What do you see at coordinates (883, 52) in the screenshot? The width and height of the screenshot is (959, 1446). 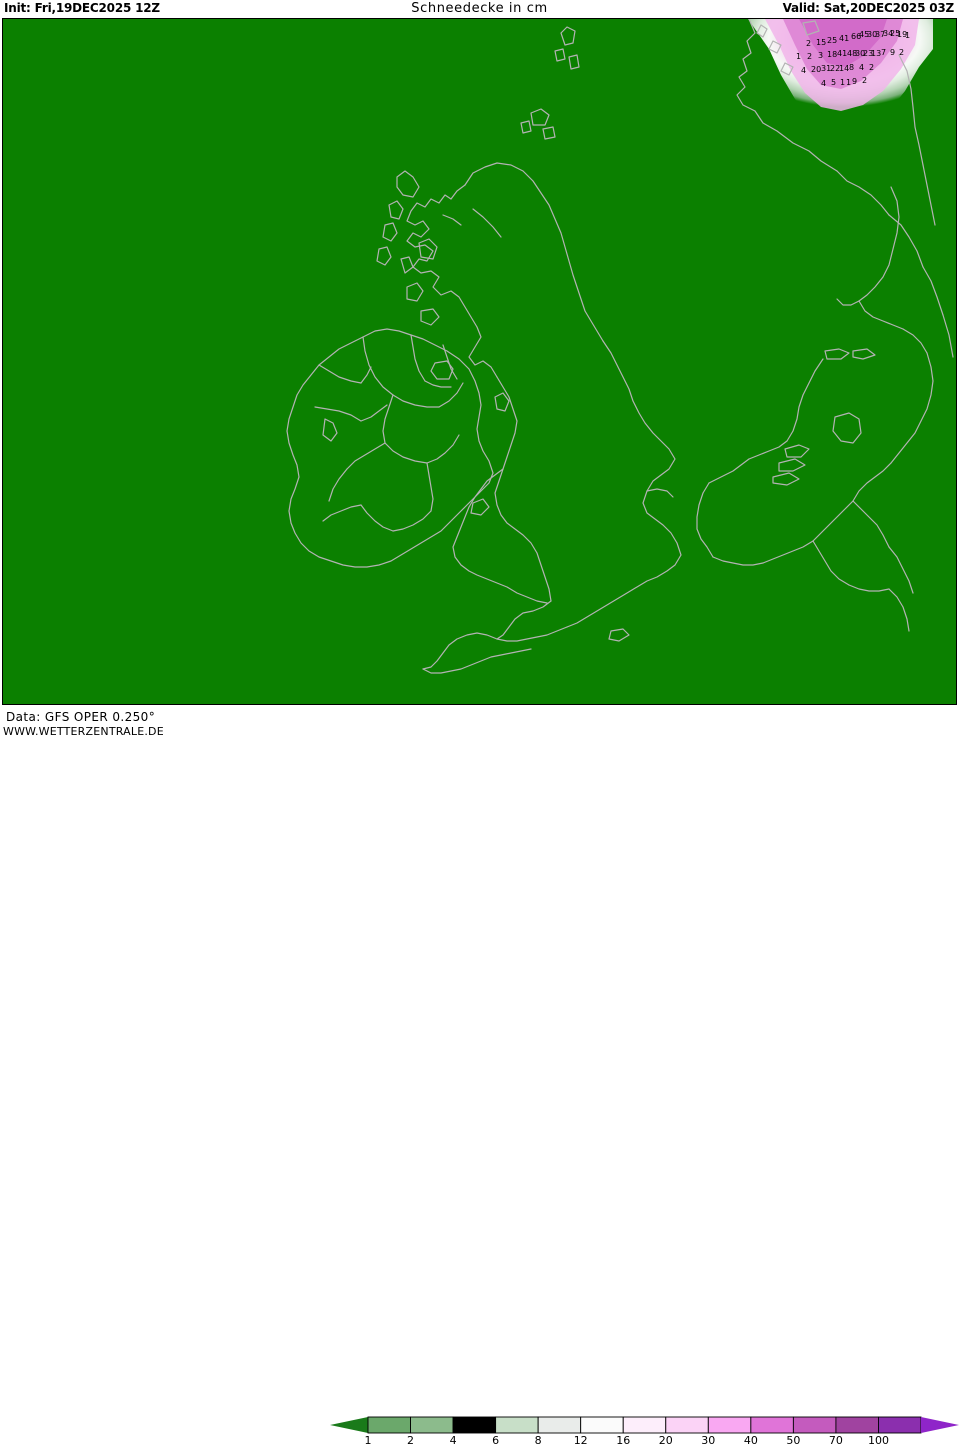 I see `snow-value-label: 7` at bounding box center [883, 52].